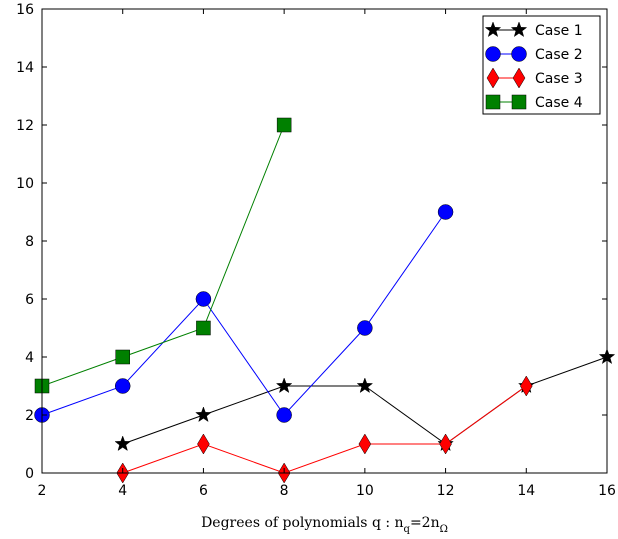  I want to click on x-tick-label: 10, so click(365, 491).